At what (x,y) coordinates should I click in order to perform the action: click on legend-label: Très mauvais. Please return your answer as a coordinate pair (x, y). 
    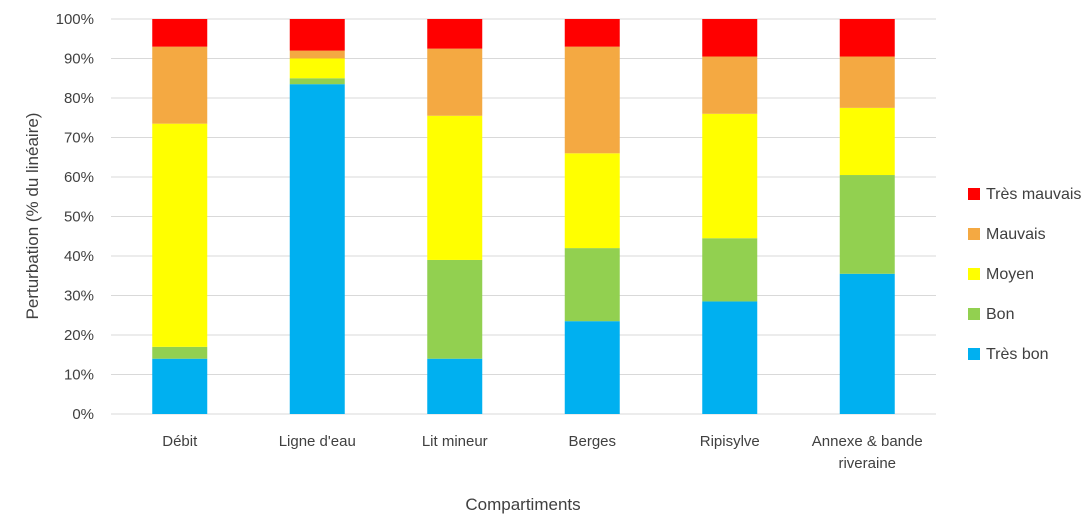
    Looking at the image, I should click on (1033, 194).